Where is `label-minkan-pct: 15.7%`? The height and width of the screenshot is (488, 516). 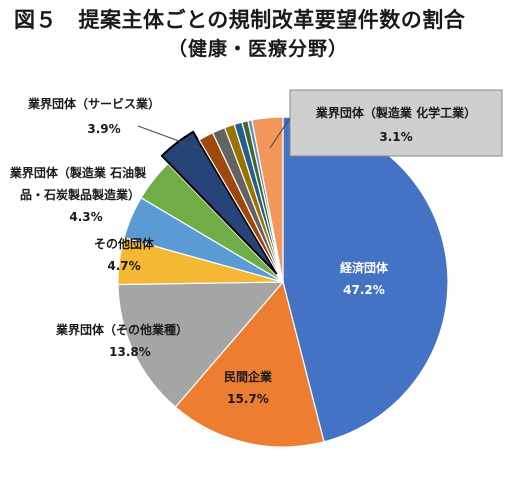
label-minkan-pct: 15.7% is located at coordinates (248, 399).